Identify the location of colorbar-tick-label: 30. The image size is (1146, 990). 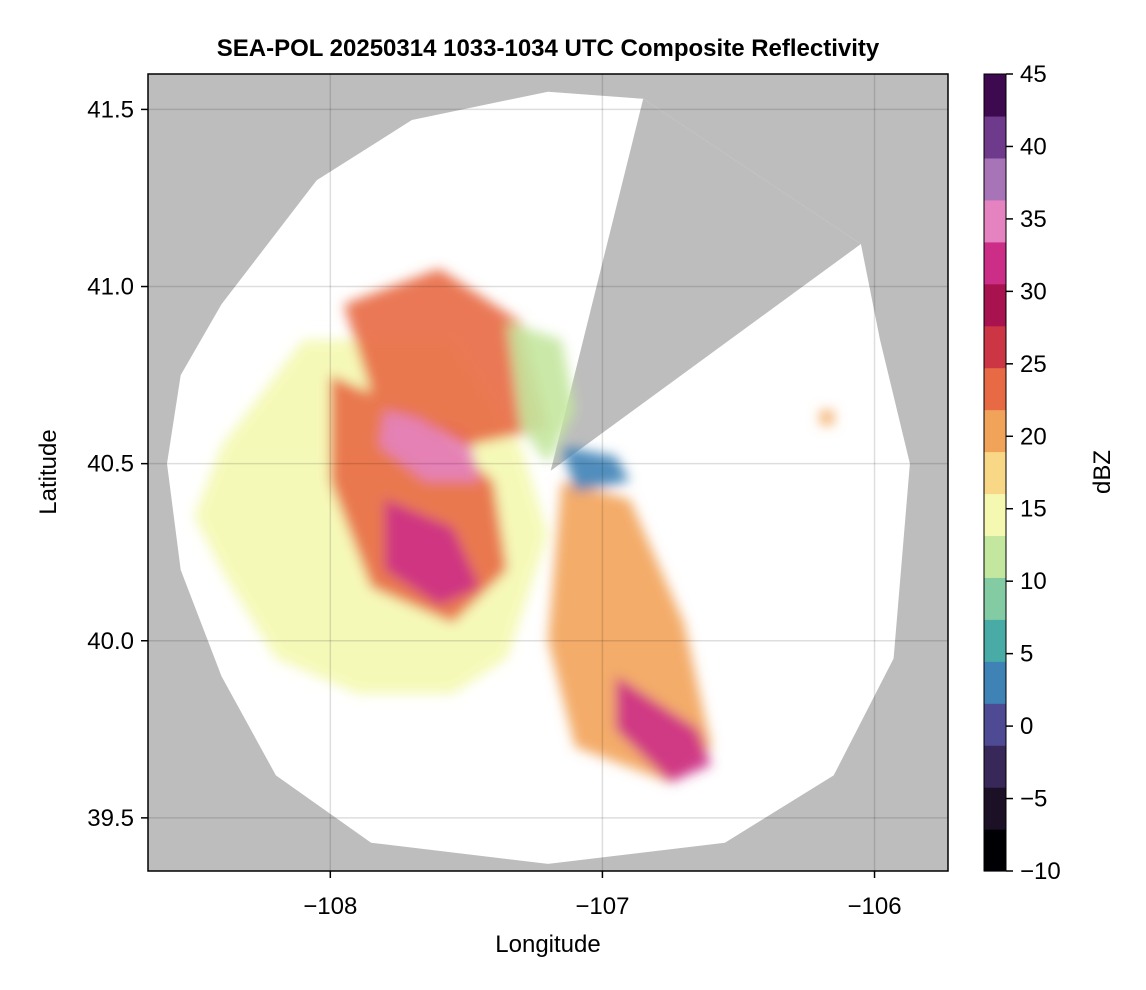
(1033, 291).